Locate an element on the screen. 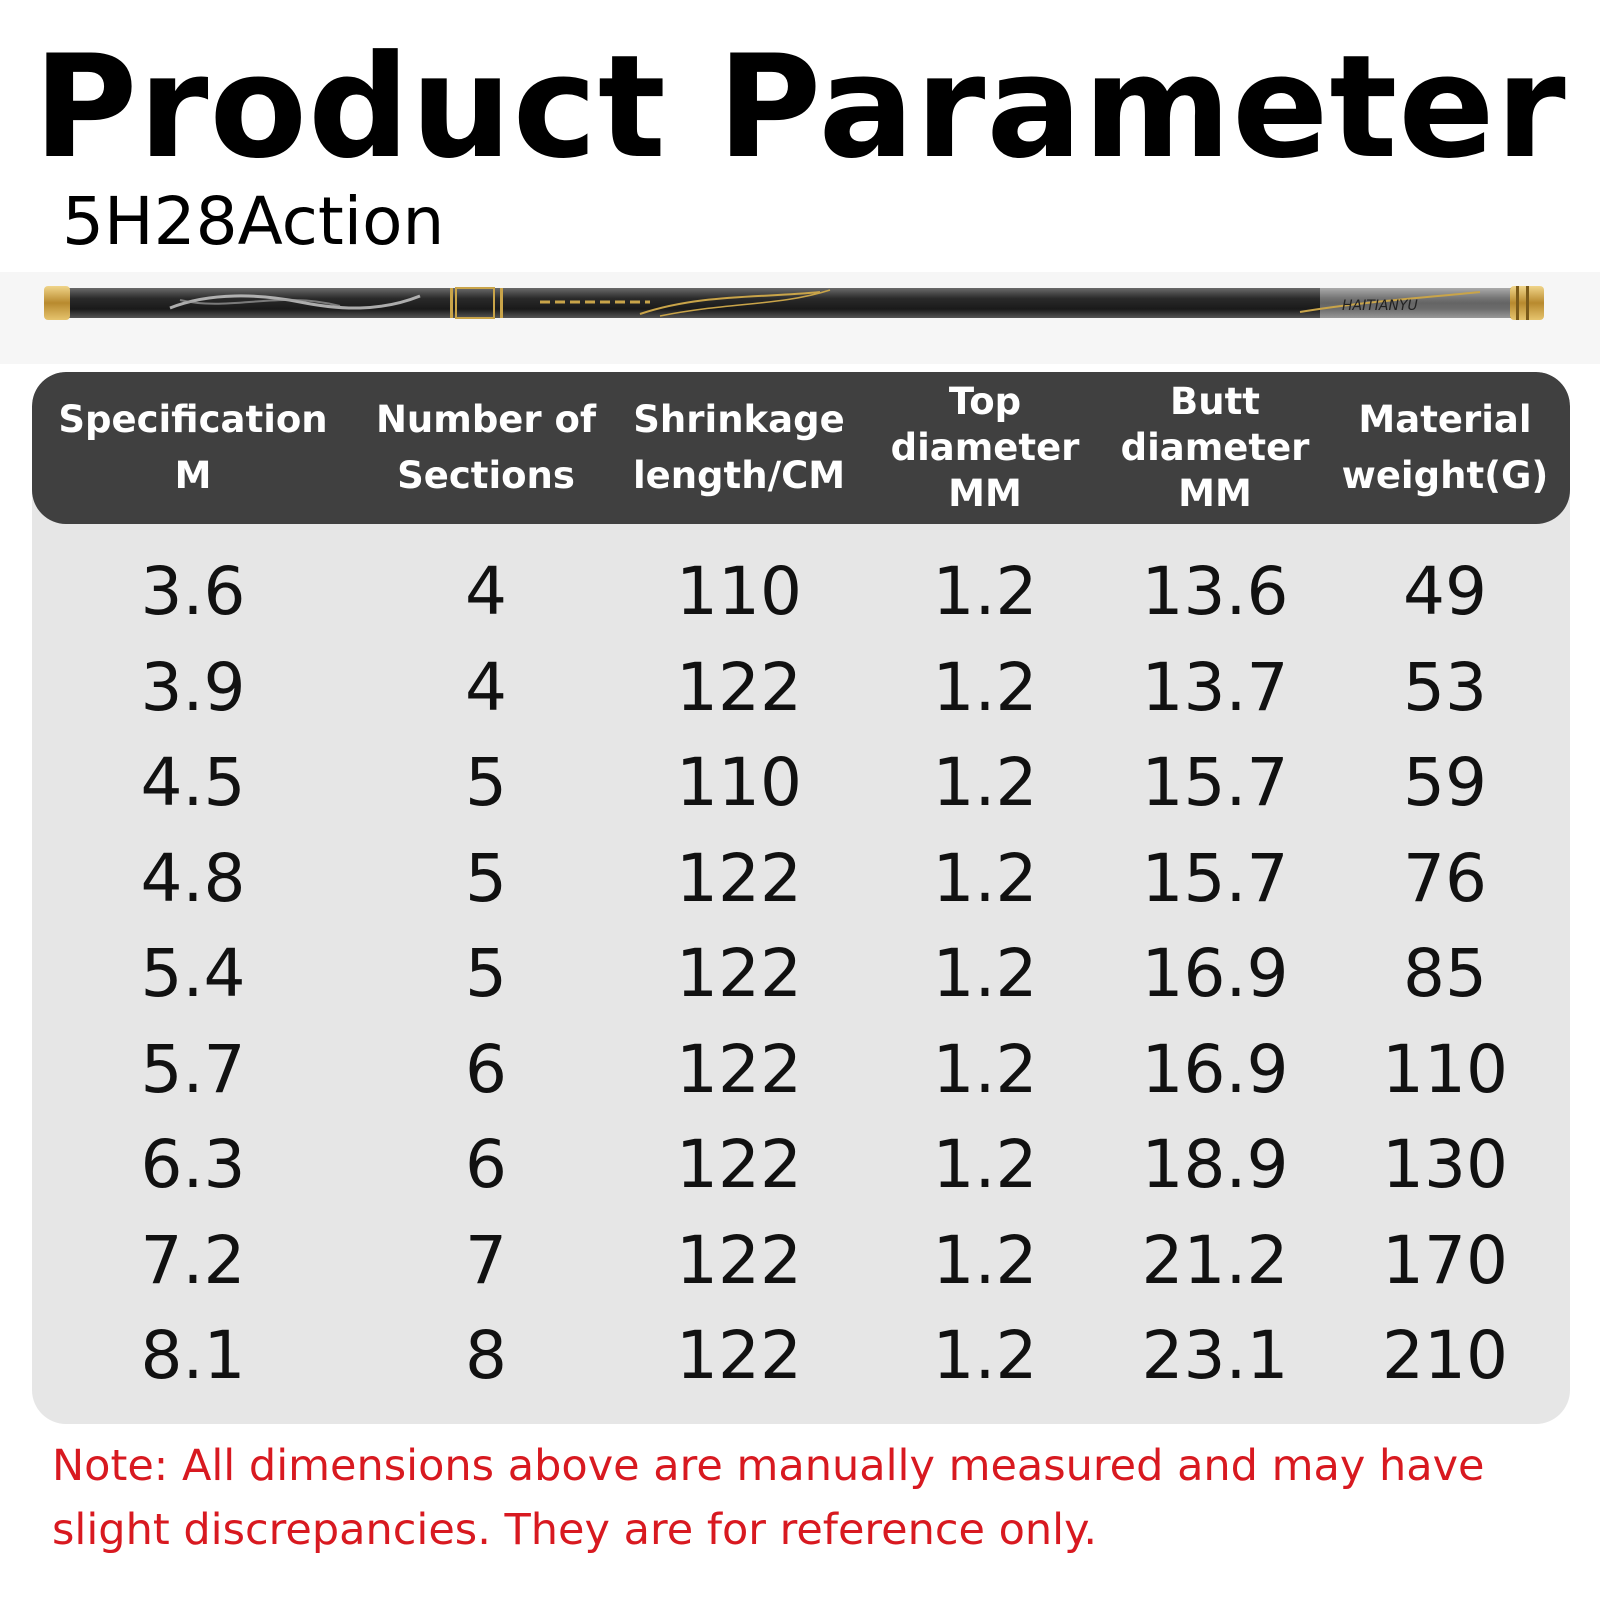 Image resolution: width=1600 pixels, height=1600 pixels. table-row: 5.4 5 122 1.2 16.9 85 is located at coordinates (801, 974).